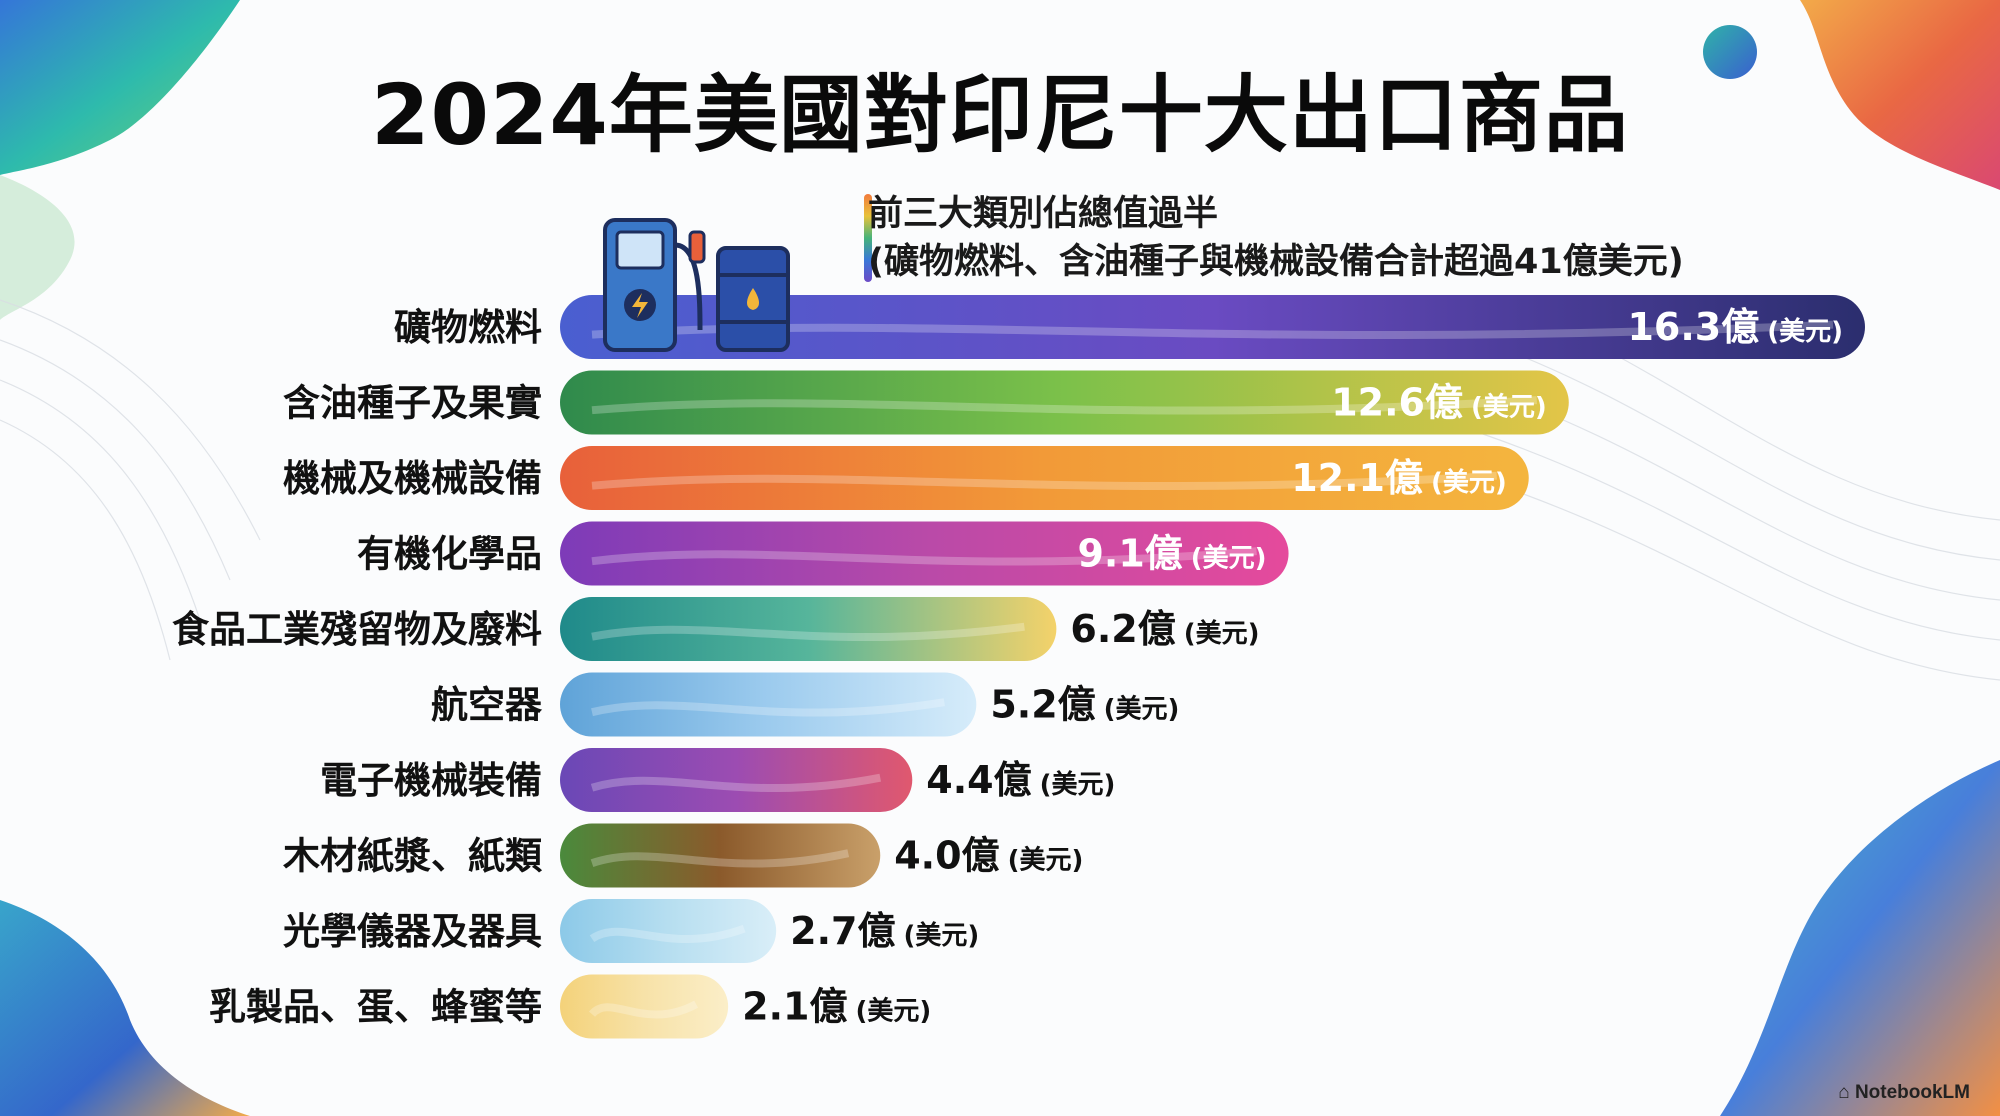 The width and height of the screenshot is (2000, 1116). Describe the element at coordinates (868, 238) in the screenshot. I see `annotation-accent-bar` at that location.